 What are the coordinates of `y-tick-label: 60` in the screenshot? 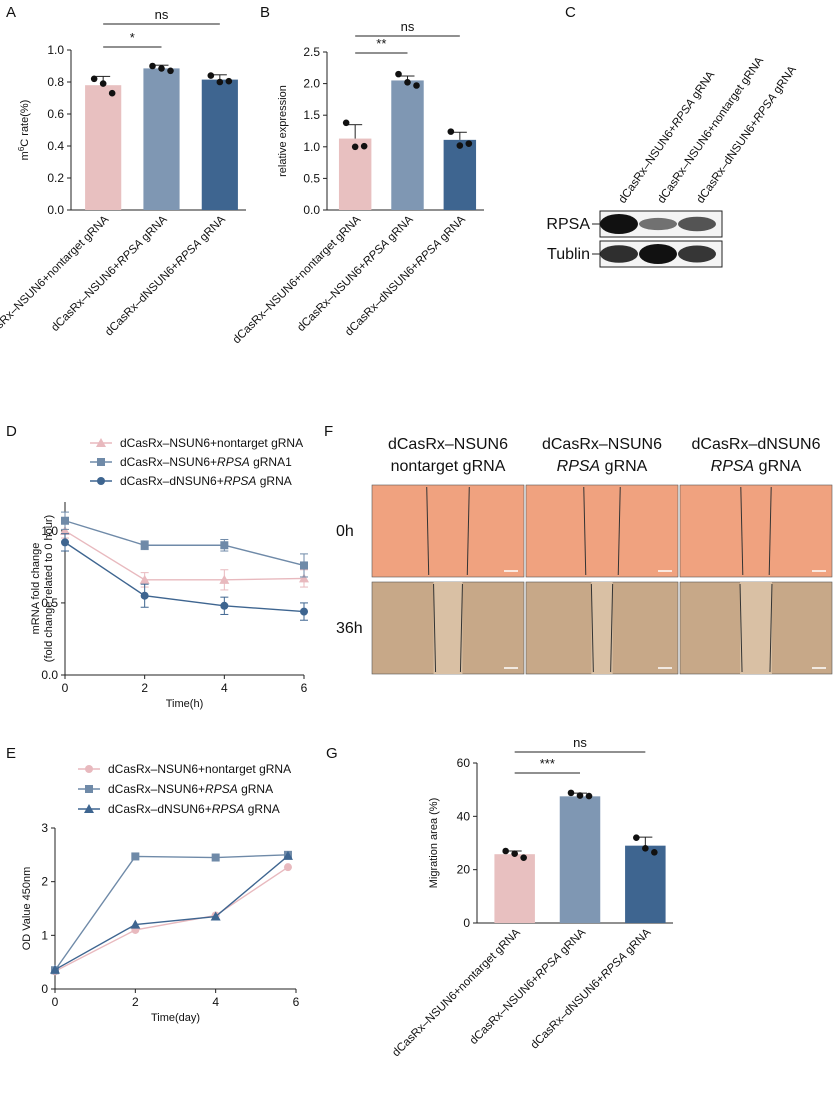 It's located at (464, 763).